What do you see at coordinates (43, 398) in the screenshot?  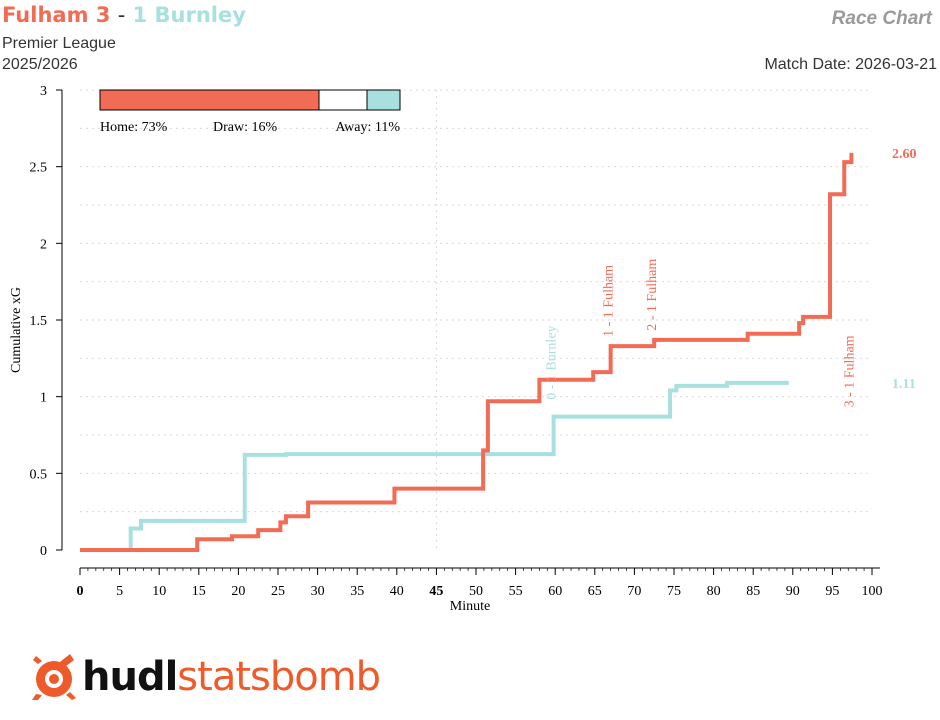 I see `y-tick-label: 1` at bounding box center [43, 398].